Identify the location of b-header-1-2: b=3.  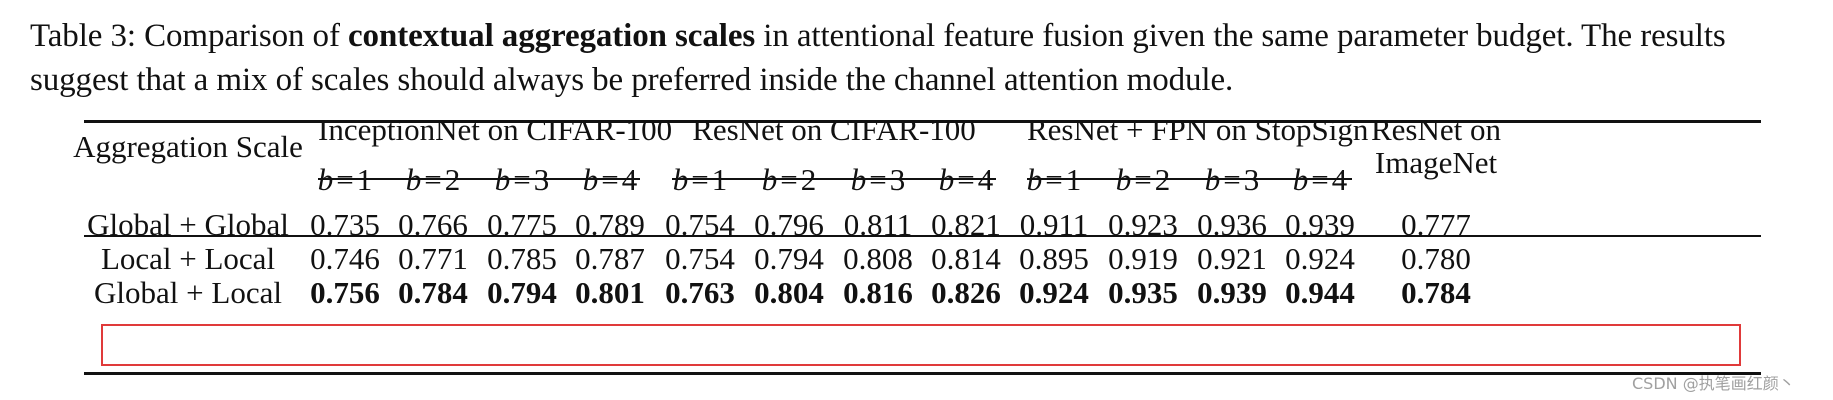
(878, 180).